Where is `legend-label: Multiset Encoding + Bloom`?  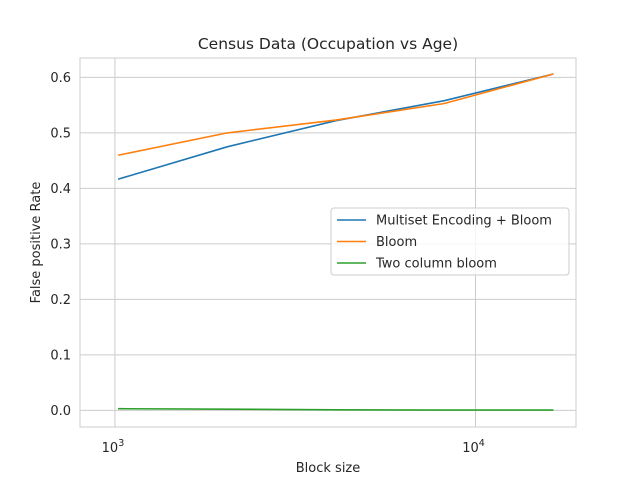 legend-label: Multiset Encoding + Bloom is located at coordinates (464, 221).